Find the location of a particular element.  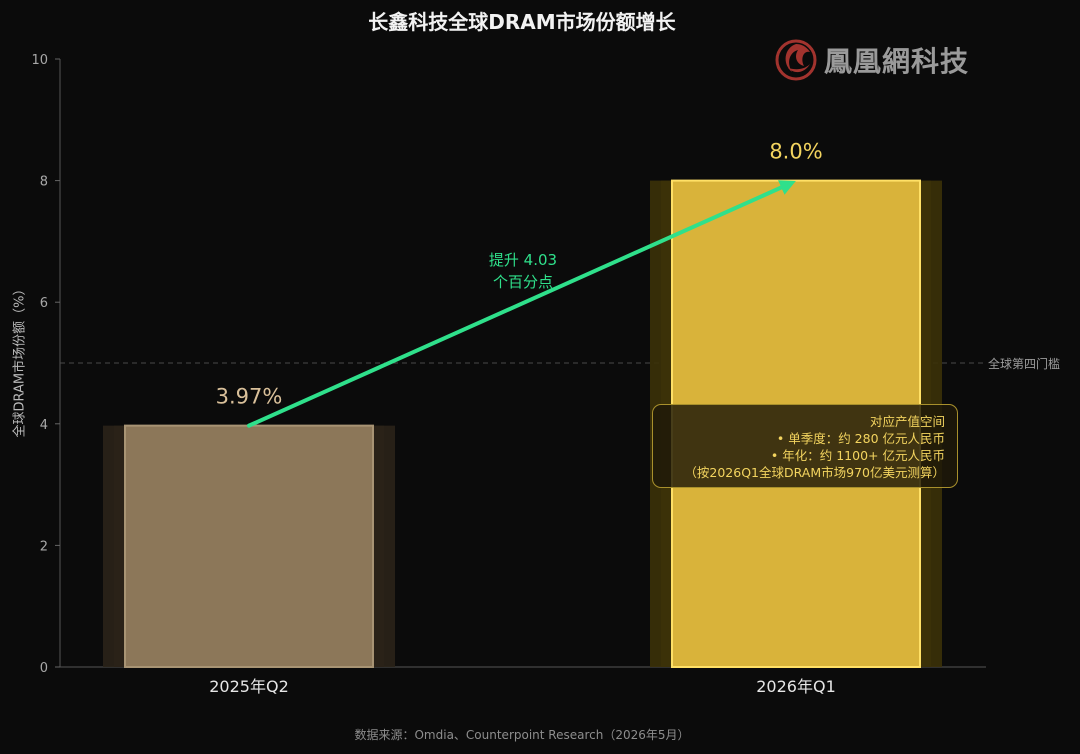

arrow-label-line-1: 提升 4.03 is located at coordinates (523, 260).